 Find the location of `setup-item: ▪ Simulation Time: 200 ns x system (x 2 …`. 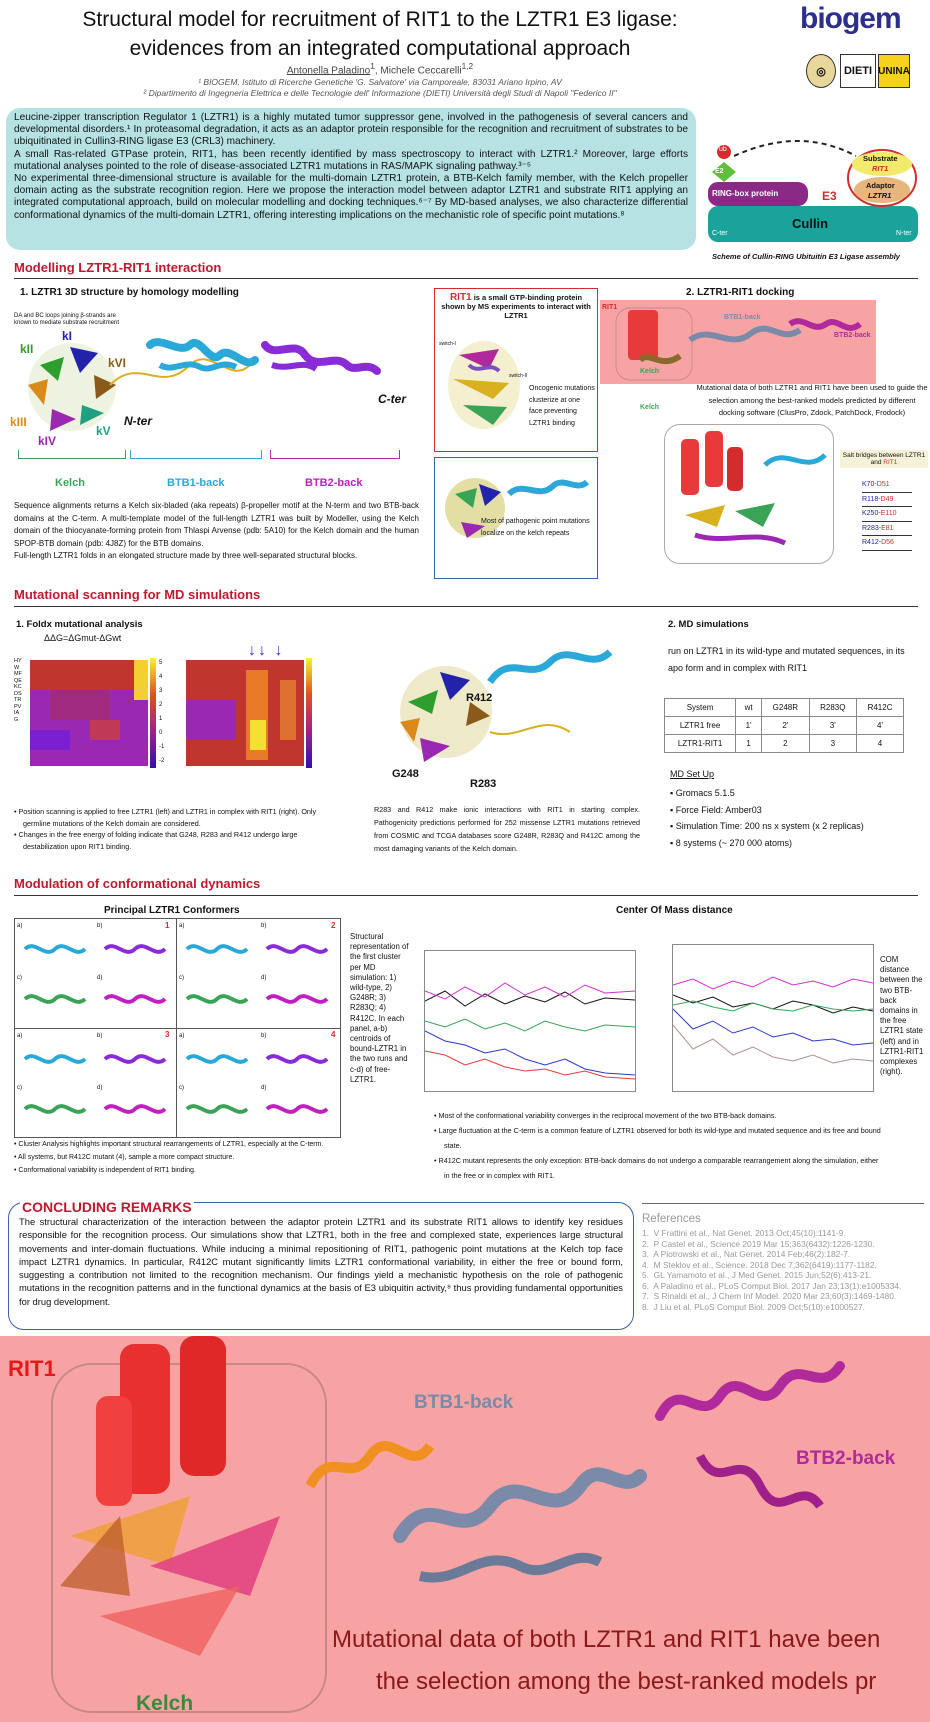

setup-item: ▪ Simulation Time: 200 ns x system (x 2 … is located at coordinates (767, 826).